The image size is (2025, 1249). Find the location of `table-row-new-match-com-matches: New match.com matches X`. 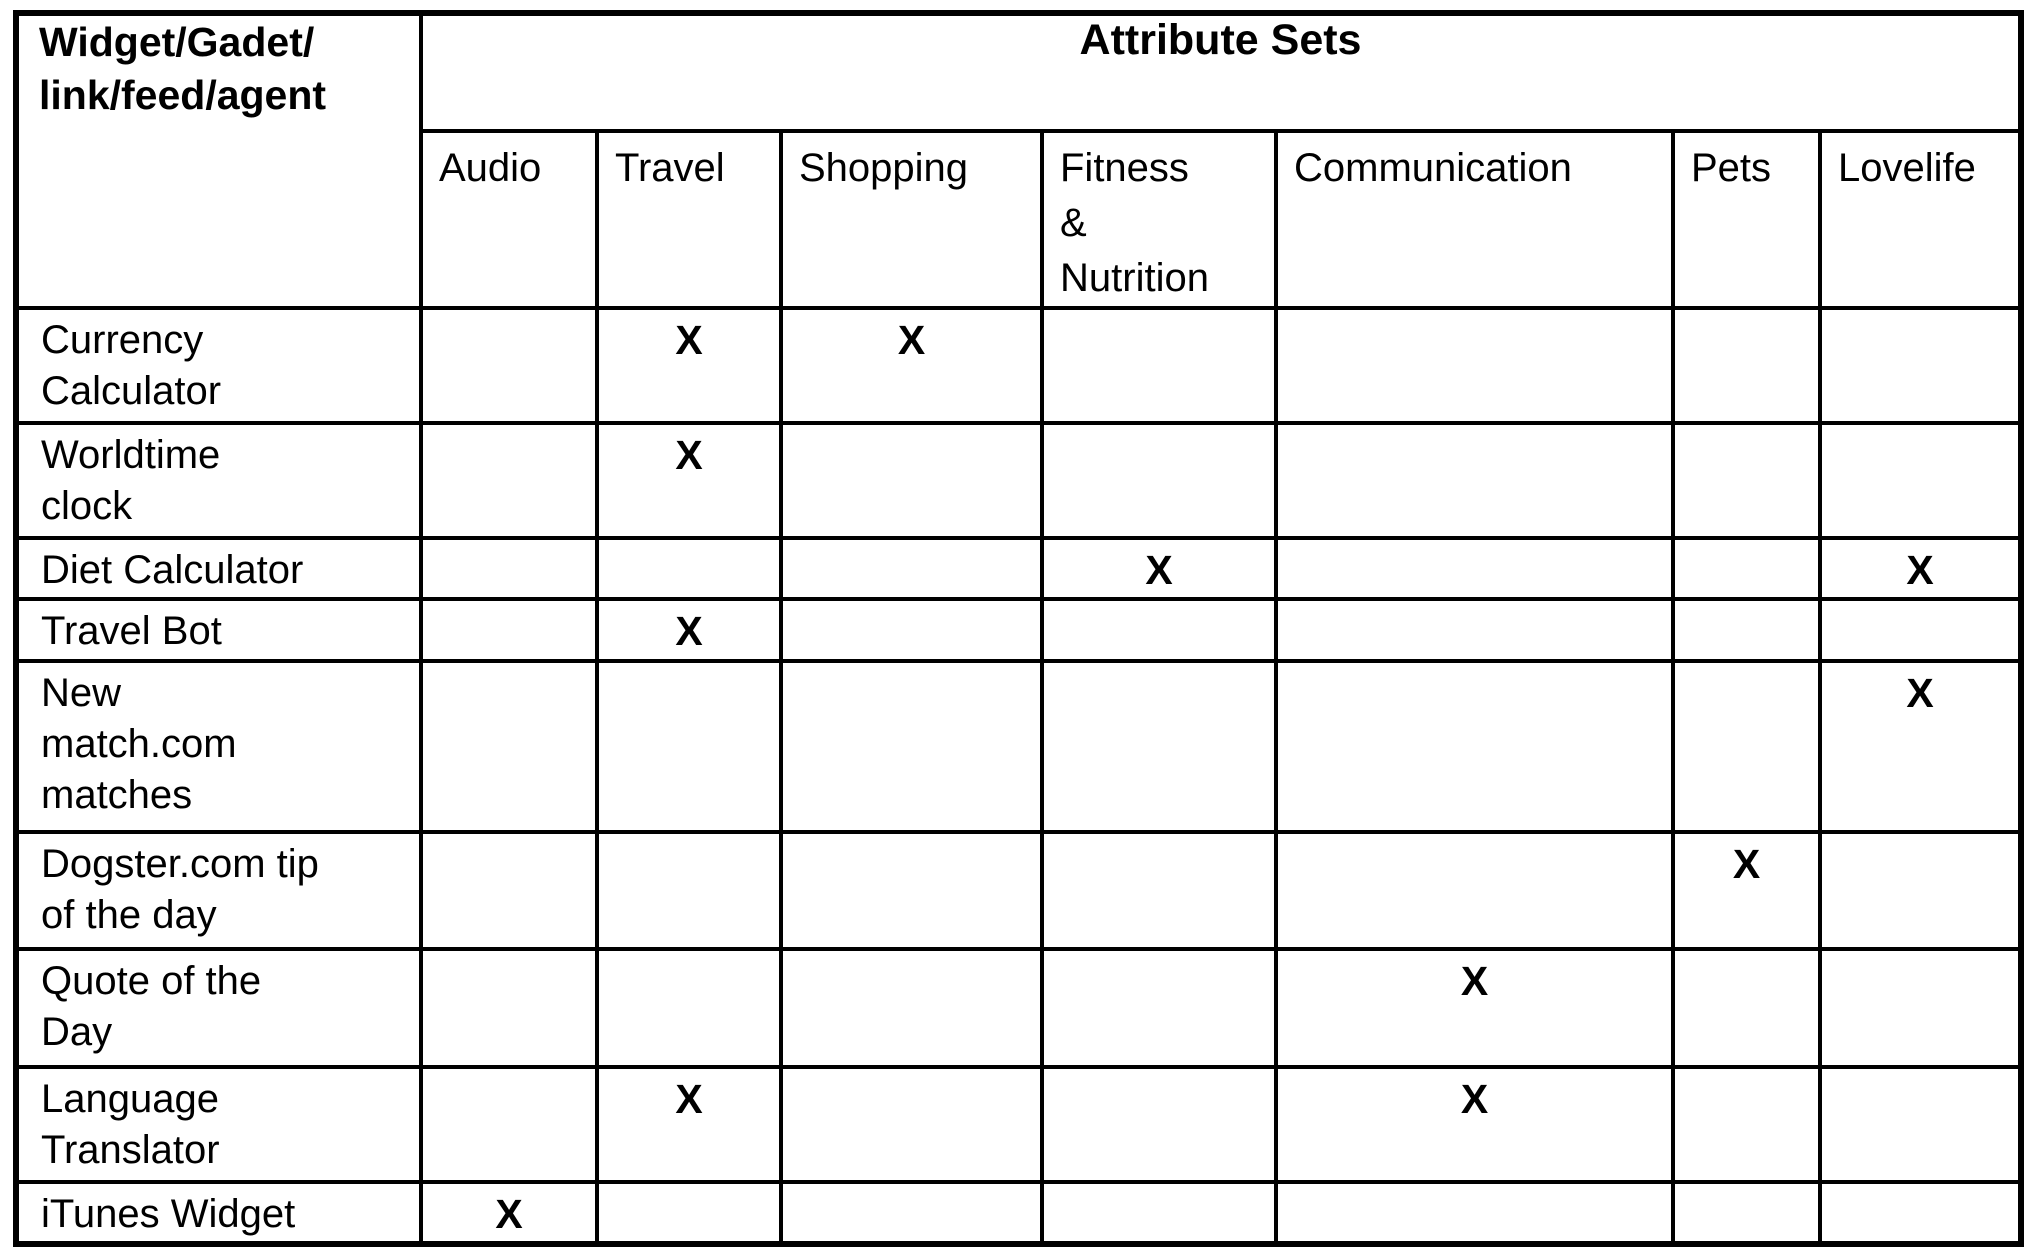

table-row-new-match-com-matches: New match.com matches X is located at coordinates (1019, 746).